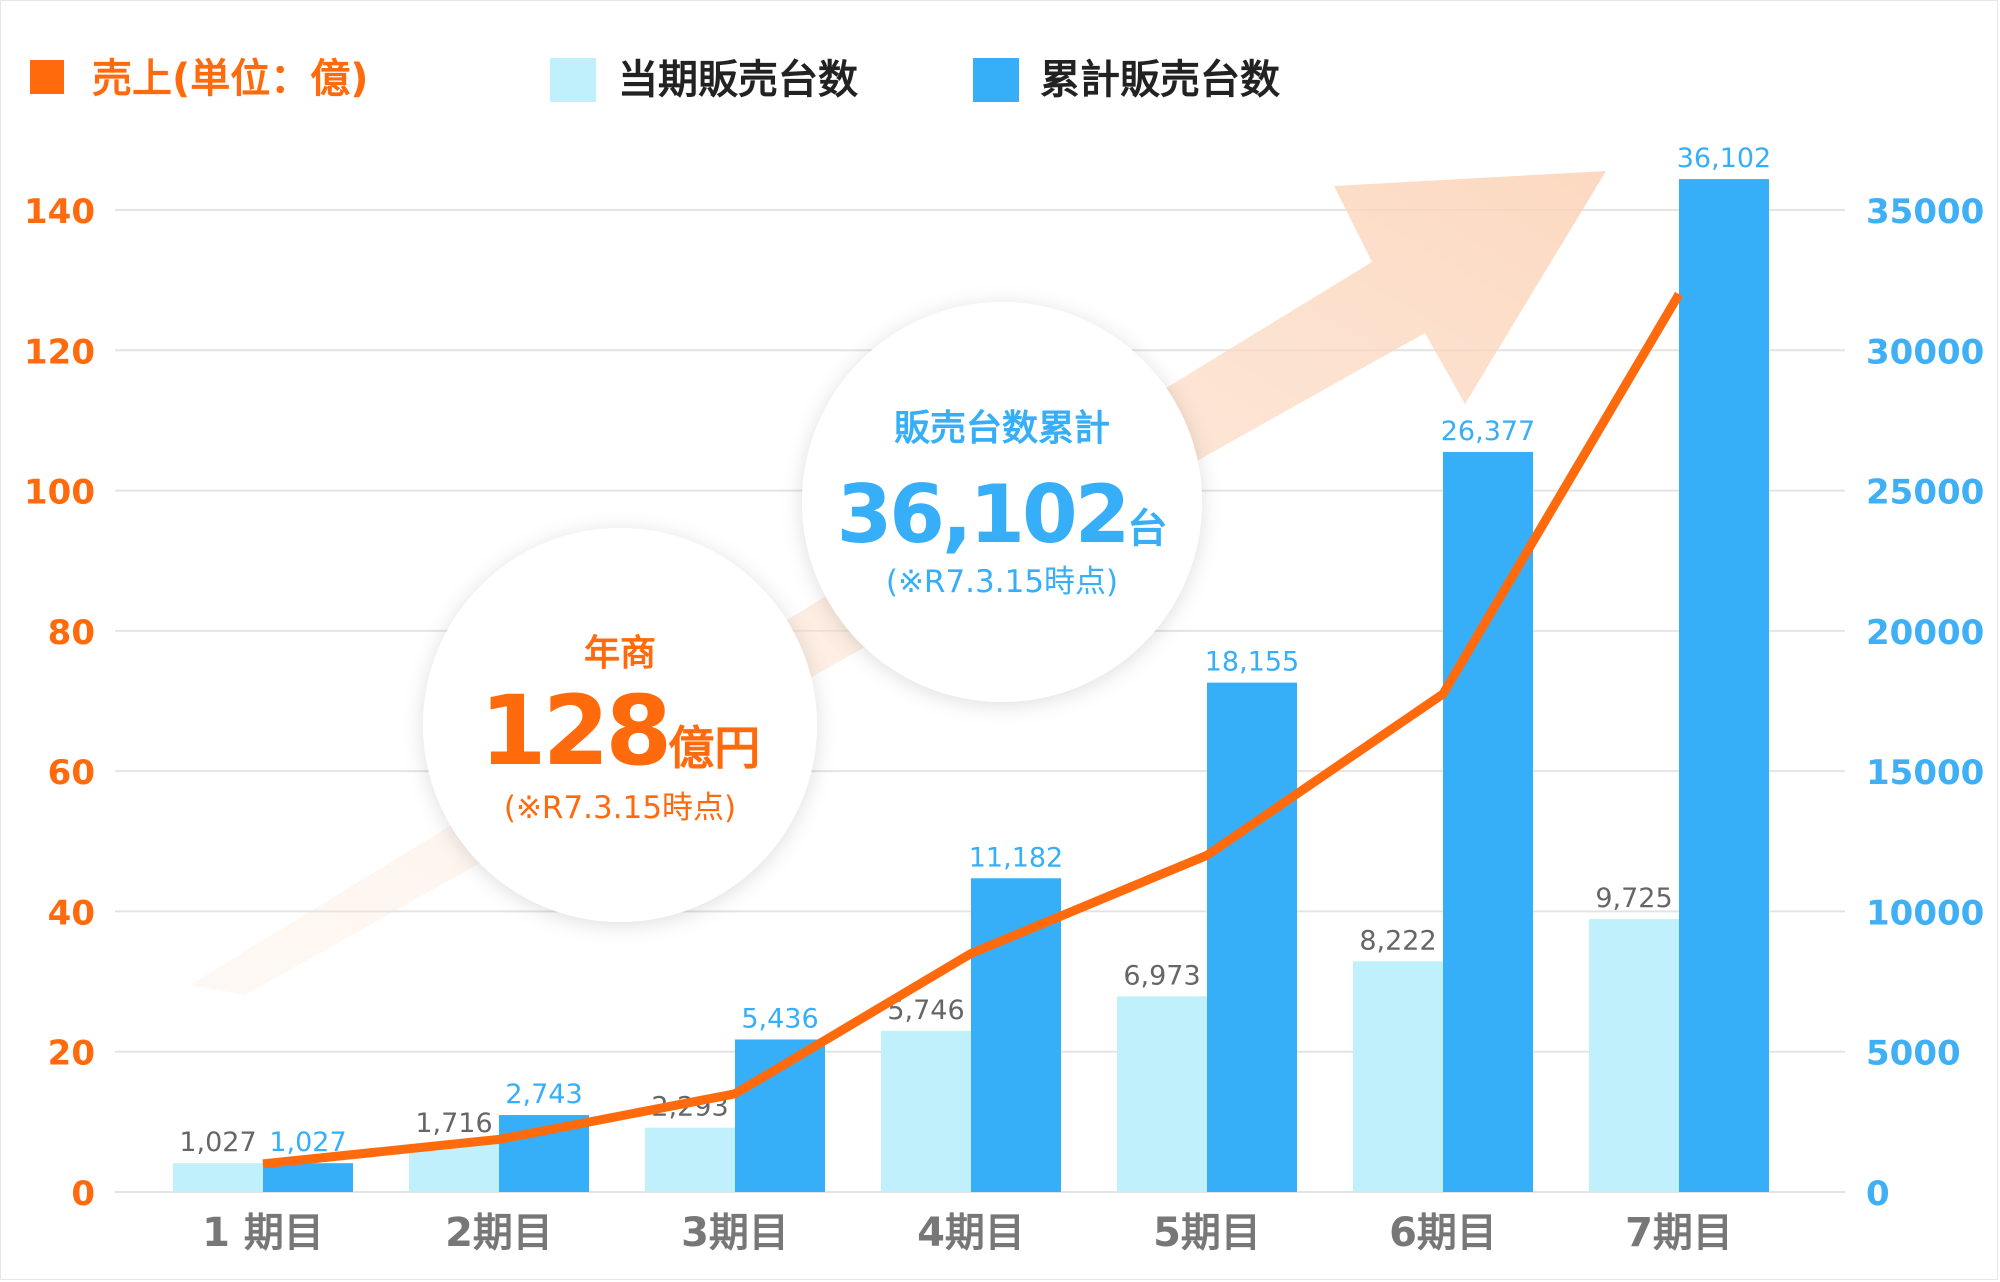 The height and width of the screenshot is (1282, 2000). What do you see at coordinates (59, 212) in the screenshot?
I see `left-axis-tick-label: 140` at bounding box center [59, 212].